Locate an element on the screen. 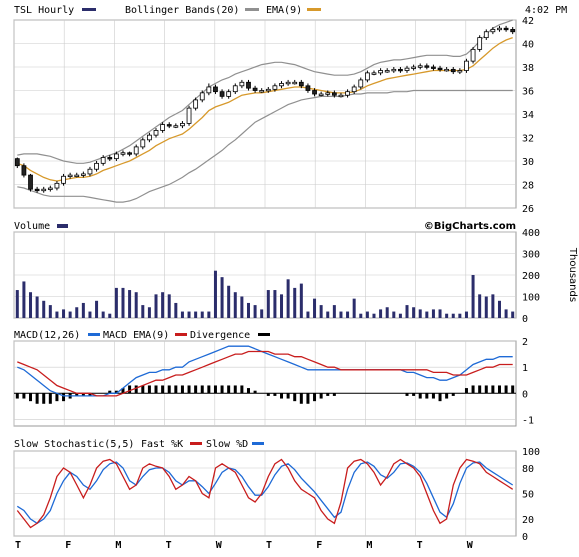 Image resolution: width=579 pixels, height=557 pixels. volume-axis-tick-label: 300 is located at coordinates (531, 255).